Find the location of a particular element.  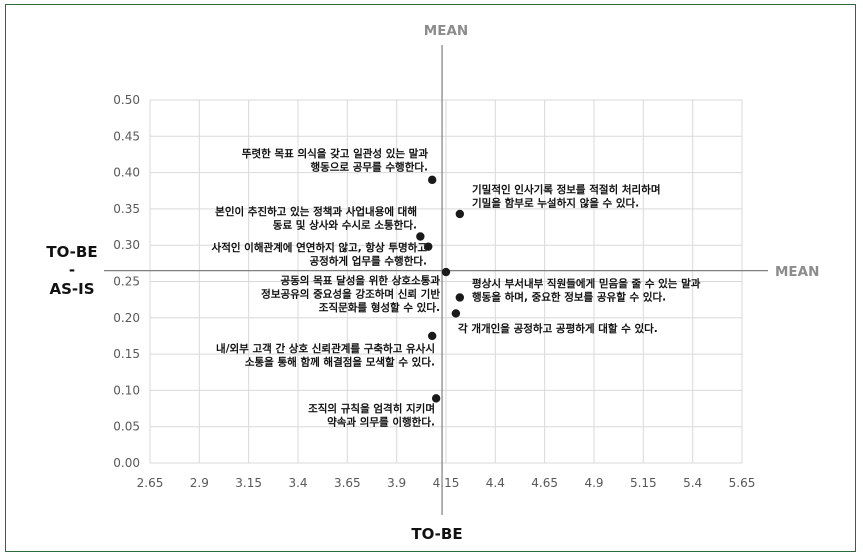

y-tick-label: 0.15 is located at coordinates (126, 354).